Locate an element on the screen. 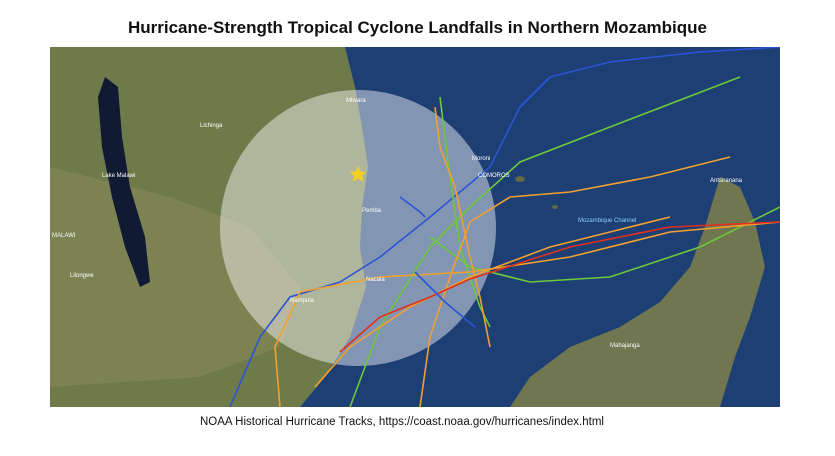 The width and height of the screenshot is (835, 456). map-label: Antsiranana is located at coordinates (726, 181).